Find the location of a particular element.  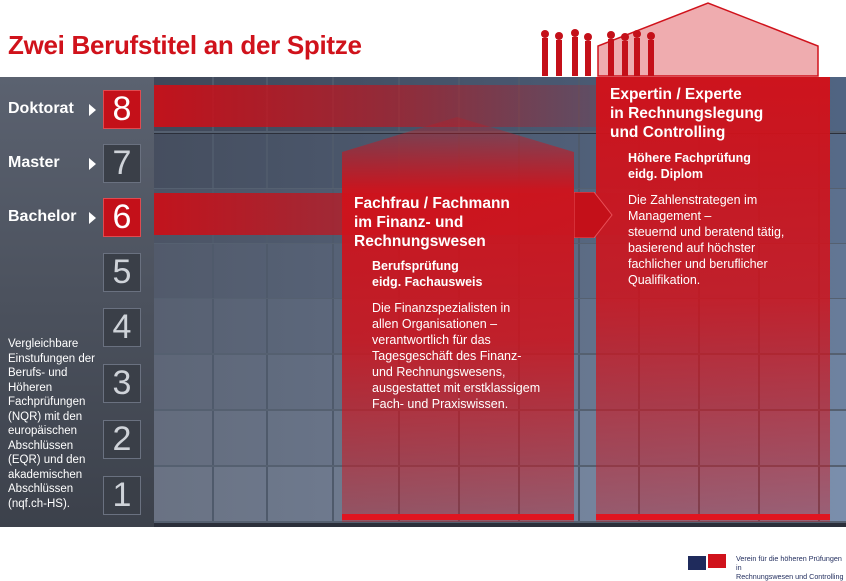

level-label: Bachelor is located at coordinates (42, 216).